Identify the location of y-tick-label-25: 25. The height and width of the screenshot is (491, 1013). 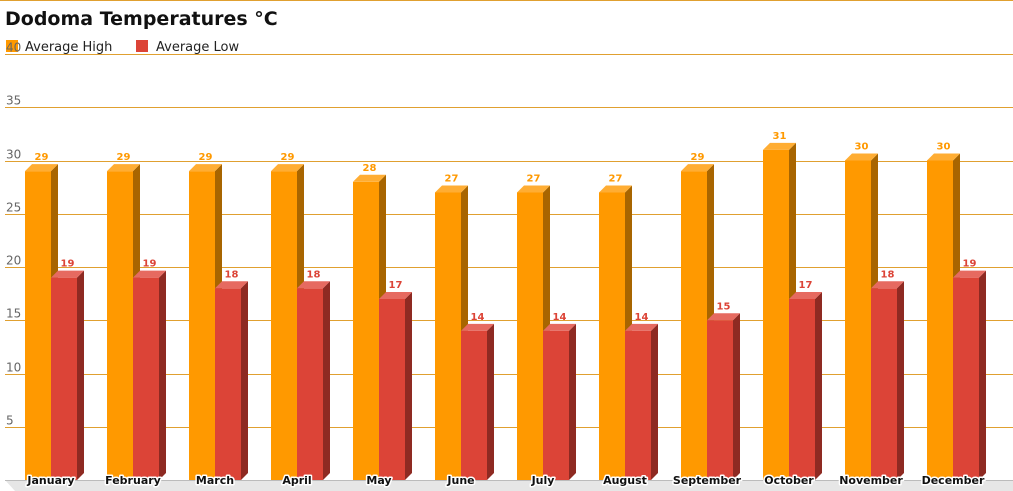
(13, 208).